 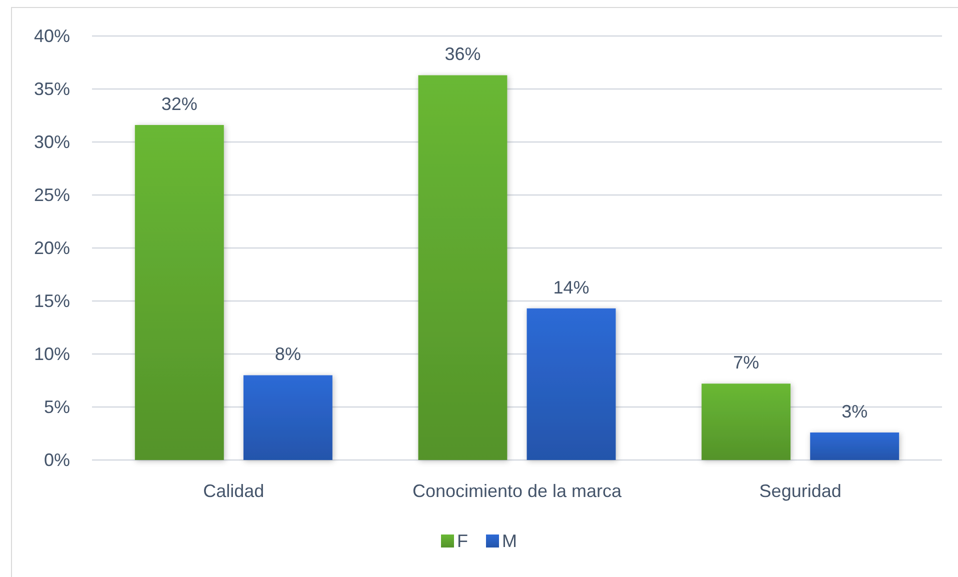 What do you see at coordinates (52, 142) in the screenshot?
I see `y-tick-label: 30%` at bounding box center [52, 142].